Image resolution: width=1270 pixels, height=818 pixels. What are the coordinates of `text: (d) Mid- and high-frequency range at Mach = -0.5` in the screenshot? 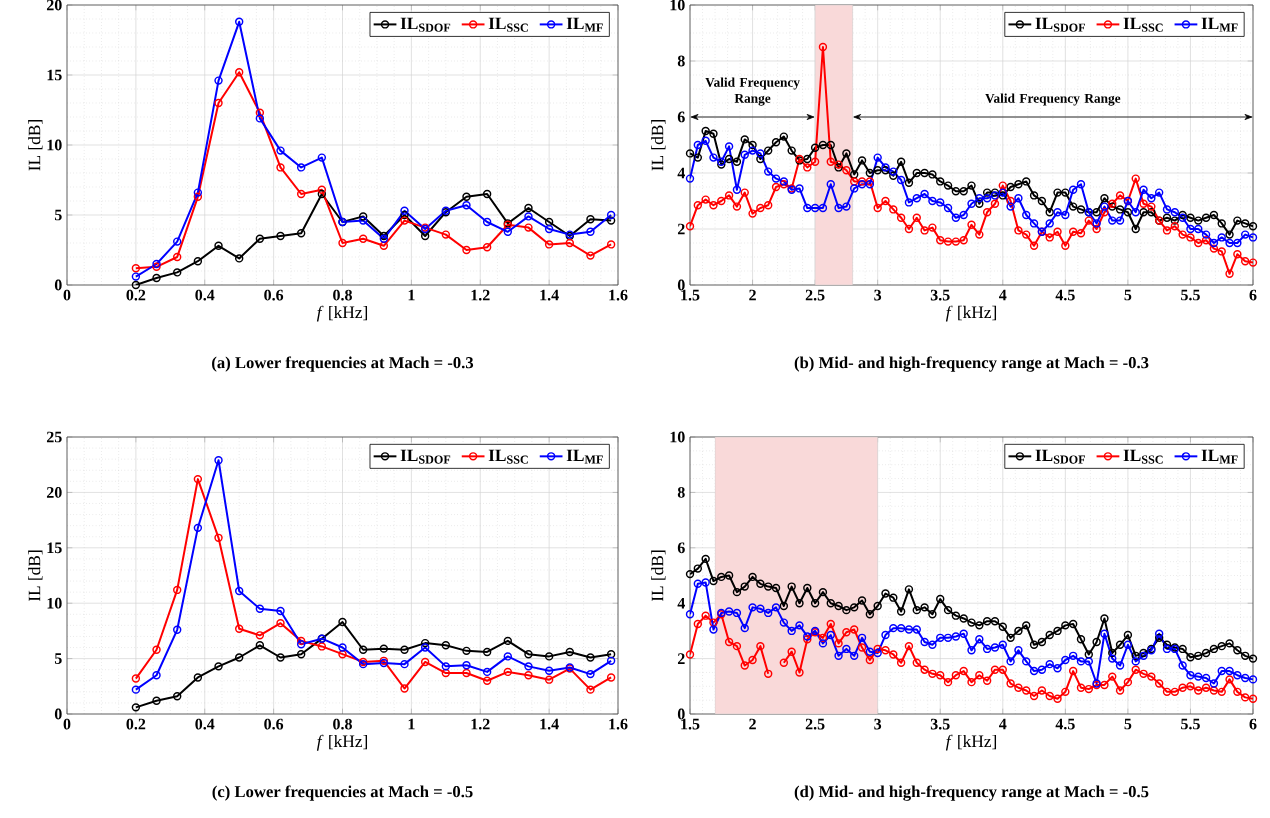 It's located at (971, 793).